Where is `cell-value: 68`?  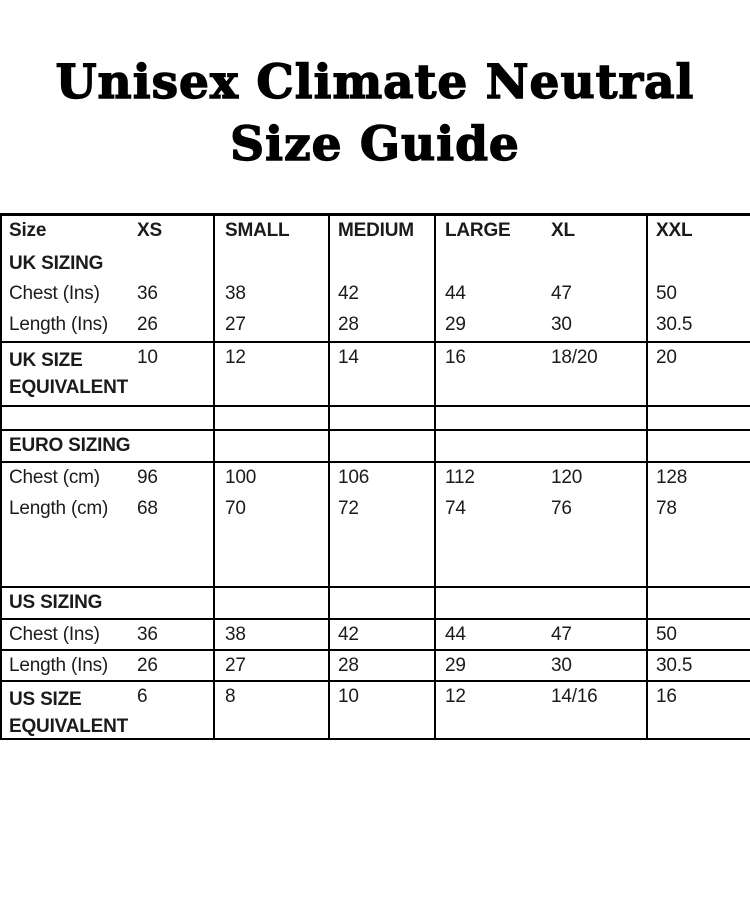 cell-value: 68 is located at coordinates (147, 508).